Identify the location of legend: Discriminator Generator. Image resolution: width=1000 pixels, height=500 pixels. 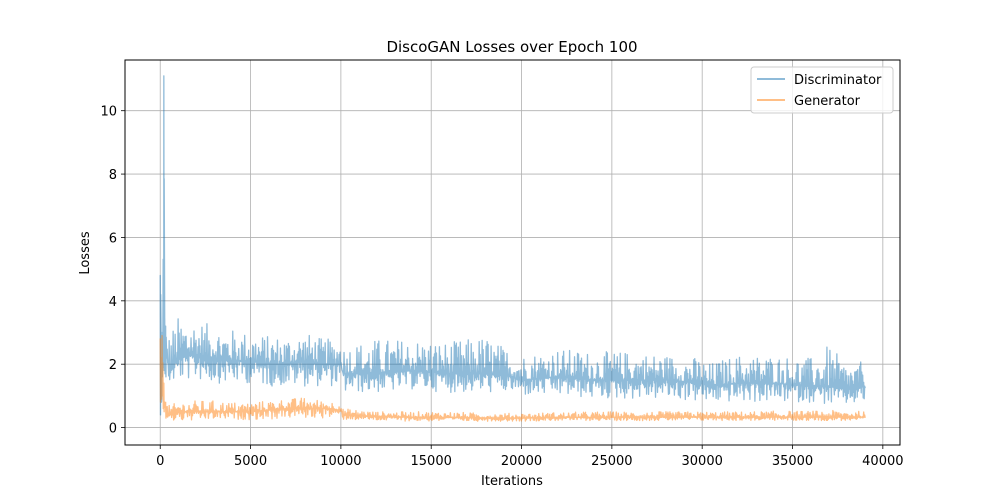
(822, 90).